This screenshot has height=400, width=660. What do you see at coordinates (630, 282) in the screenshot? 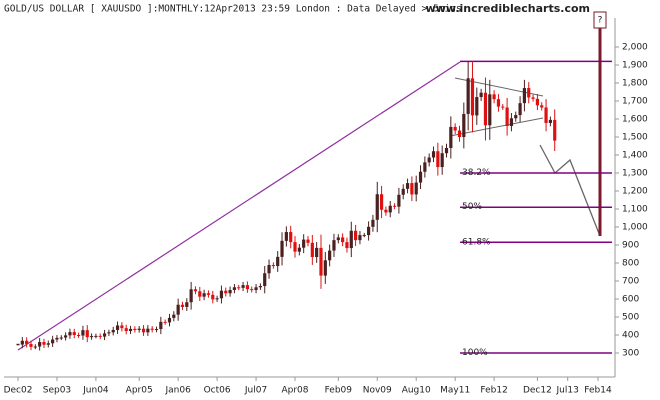
I see `y-tick-label: 700` at bounding box center [630, 282].